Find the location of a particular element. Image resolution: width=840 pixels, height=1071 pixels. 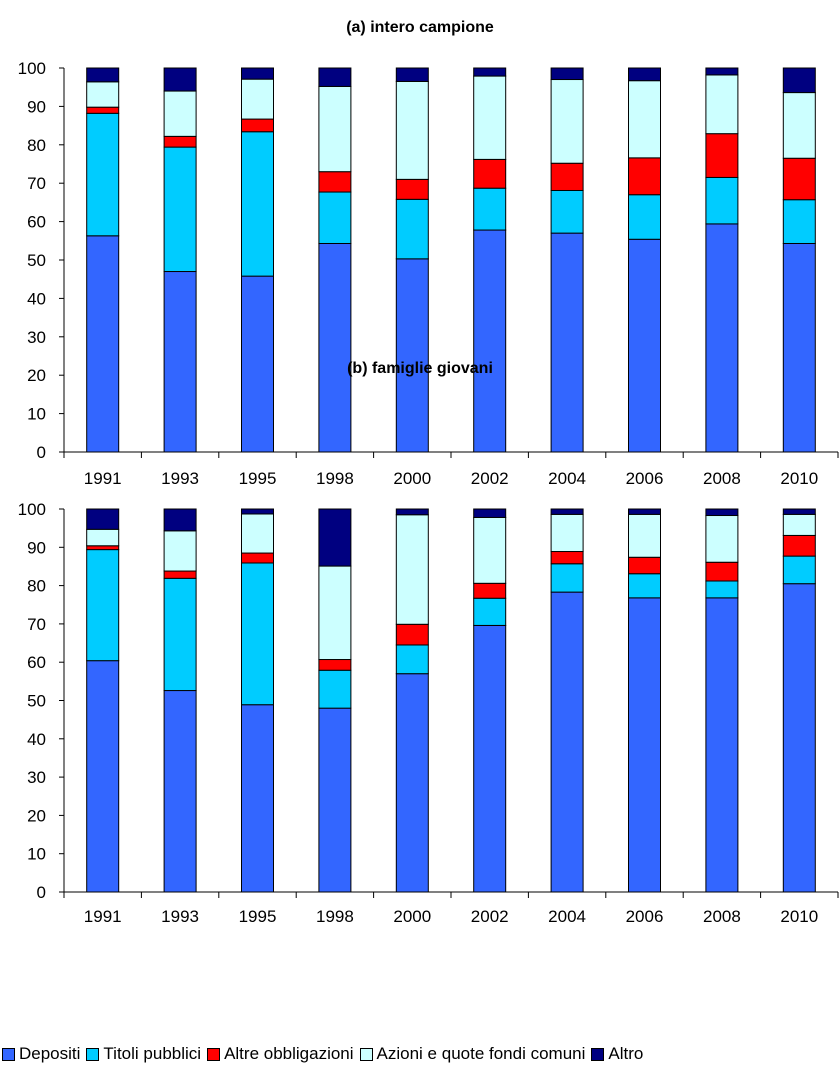

y-tick-label: 100 is located at coordinates (32, 509).